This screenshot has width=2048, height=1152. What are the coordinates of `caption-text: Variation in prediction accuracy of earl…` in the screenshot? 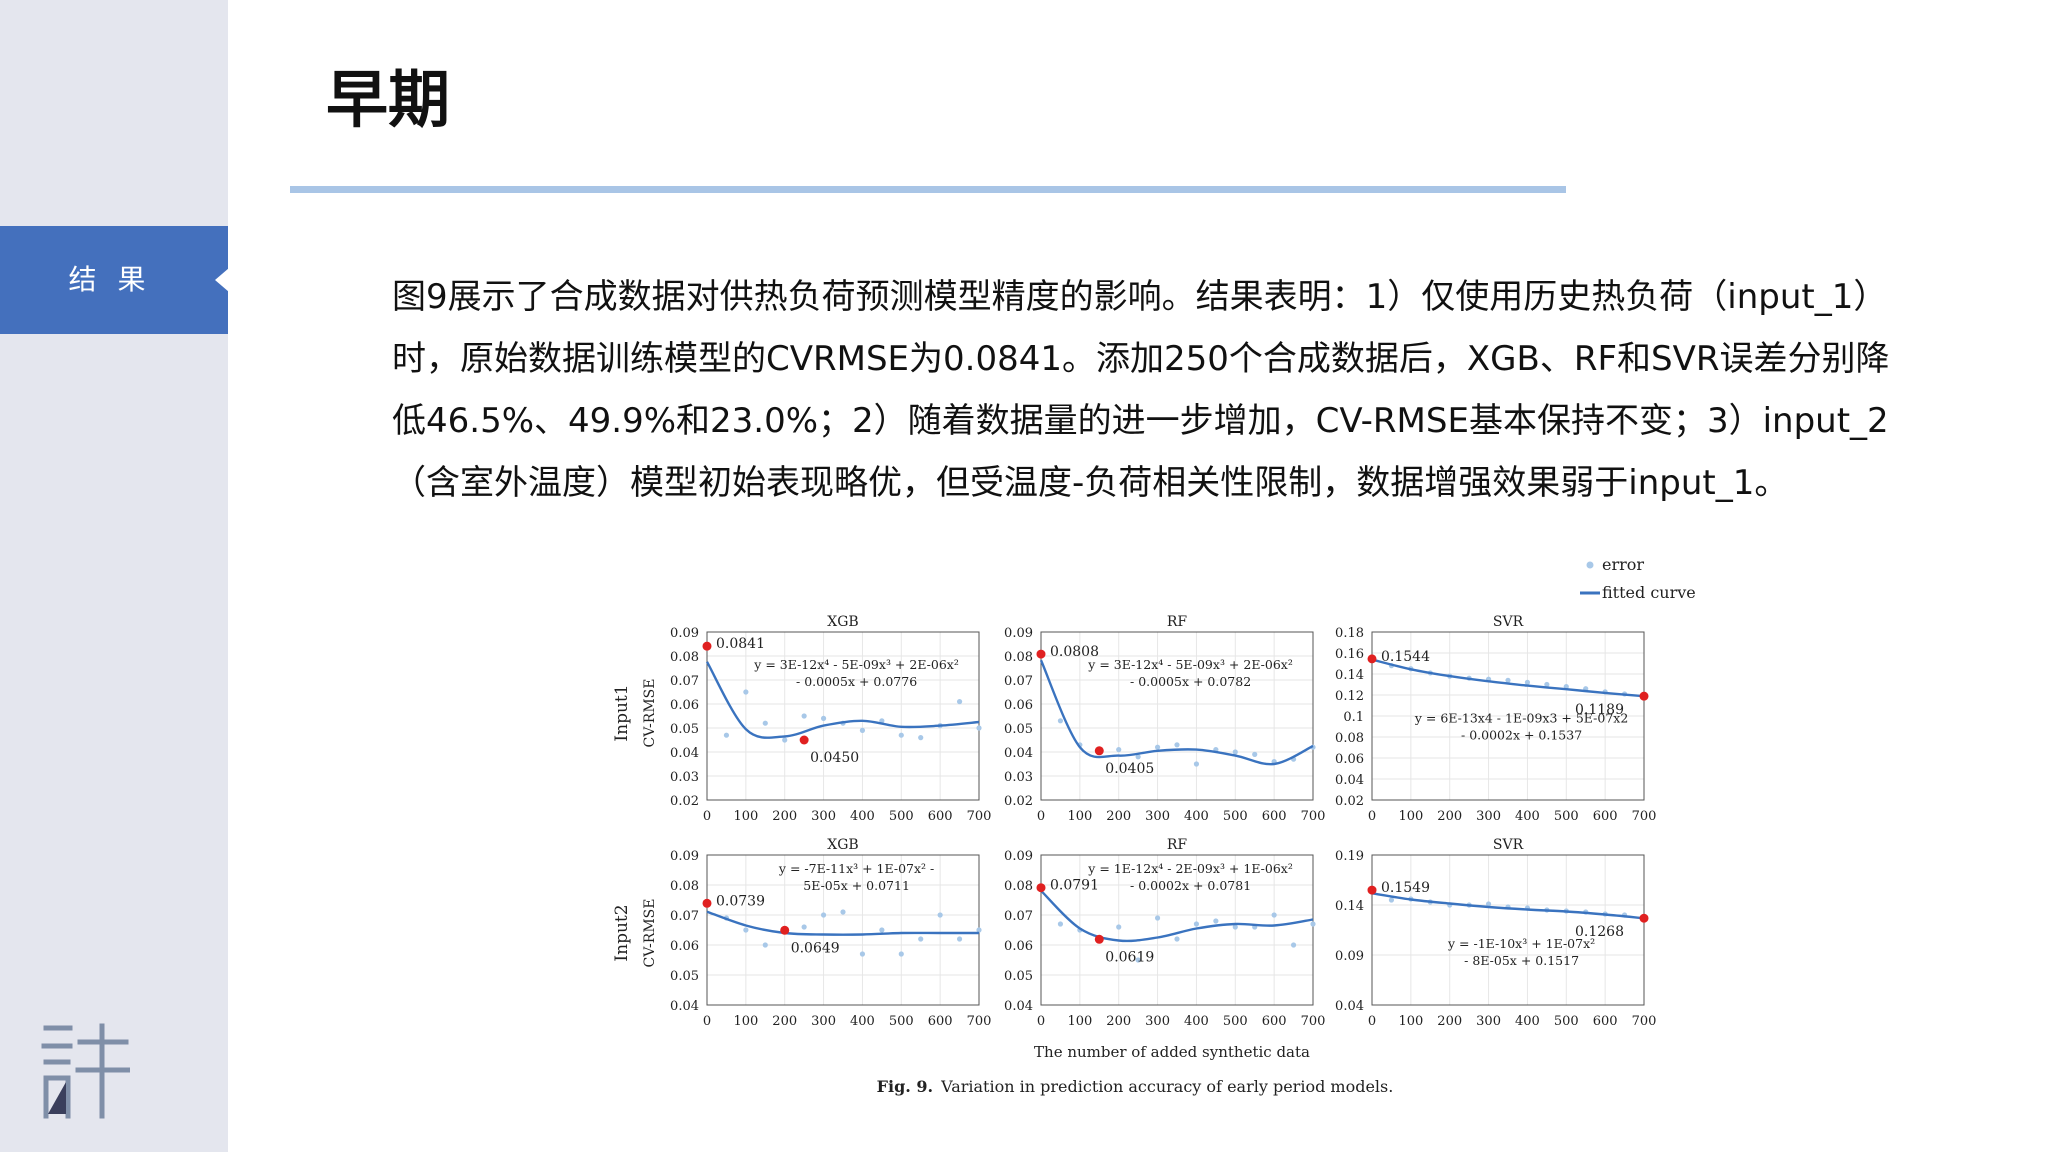 It's located at (1166, 1086).